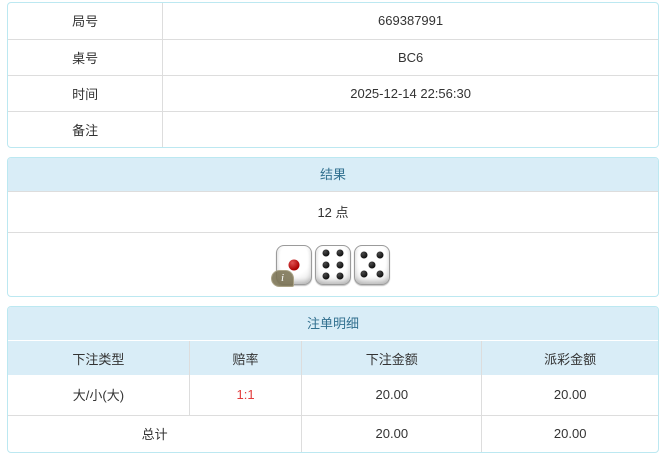 The width and height of the screenshot is (666, 463). What do you see at coordinates (410, 93) in the screenshot?
I see `time-value: 2025-12-14 22:56:30` at bounding box center [410, 93].